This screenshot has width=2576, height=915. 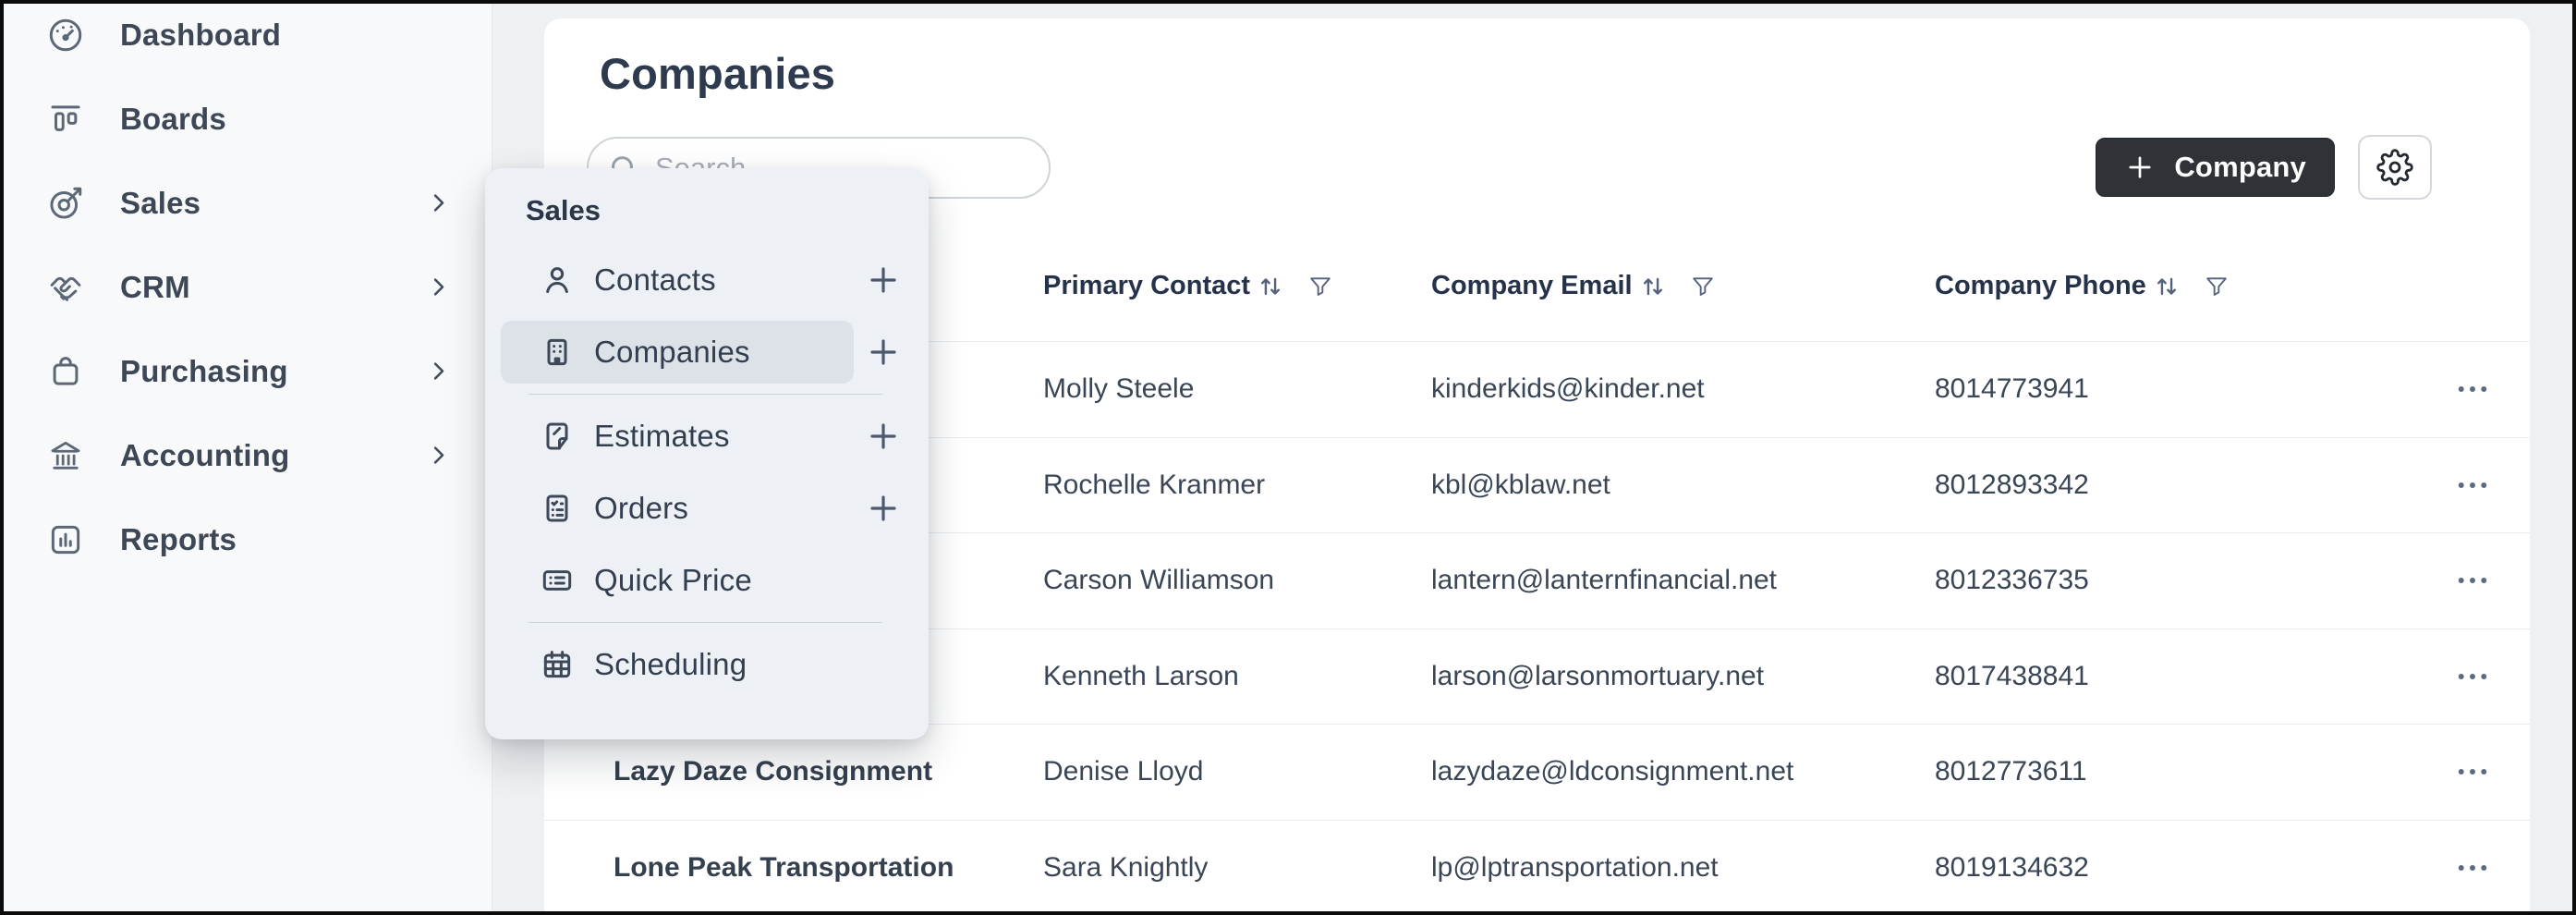 What do you see at coordinates (557, 508) in the screenshot?
I see `orders-clipboard-icon` at bounding box center [557, 508].